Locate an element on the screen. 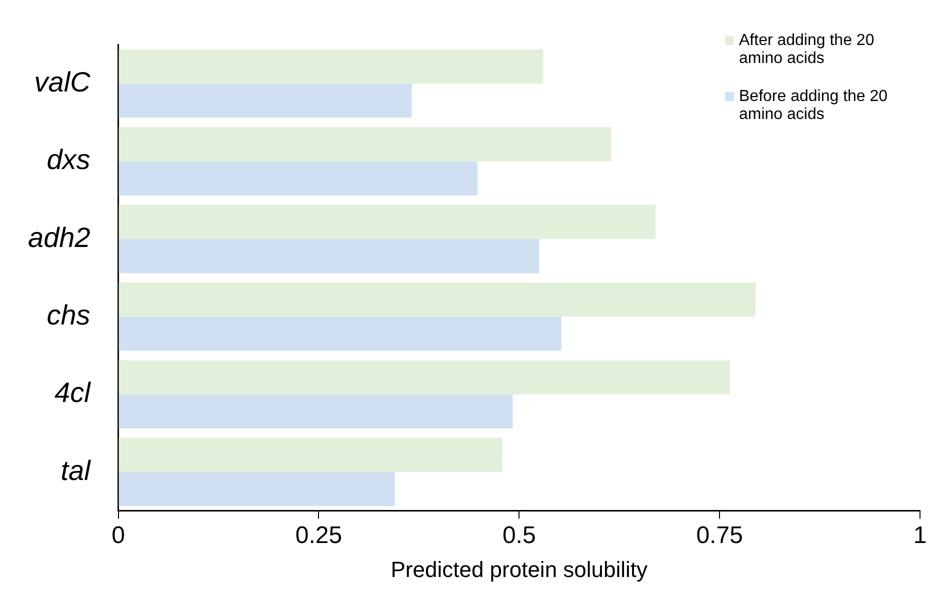  x-axis-title: Predicted protein solubility is located at coordinates (519, 569).